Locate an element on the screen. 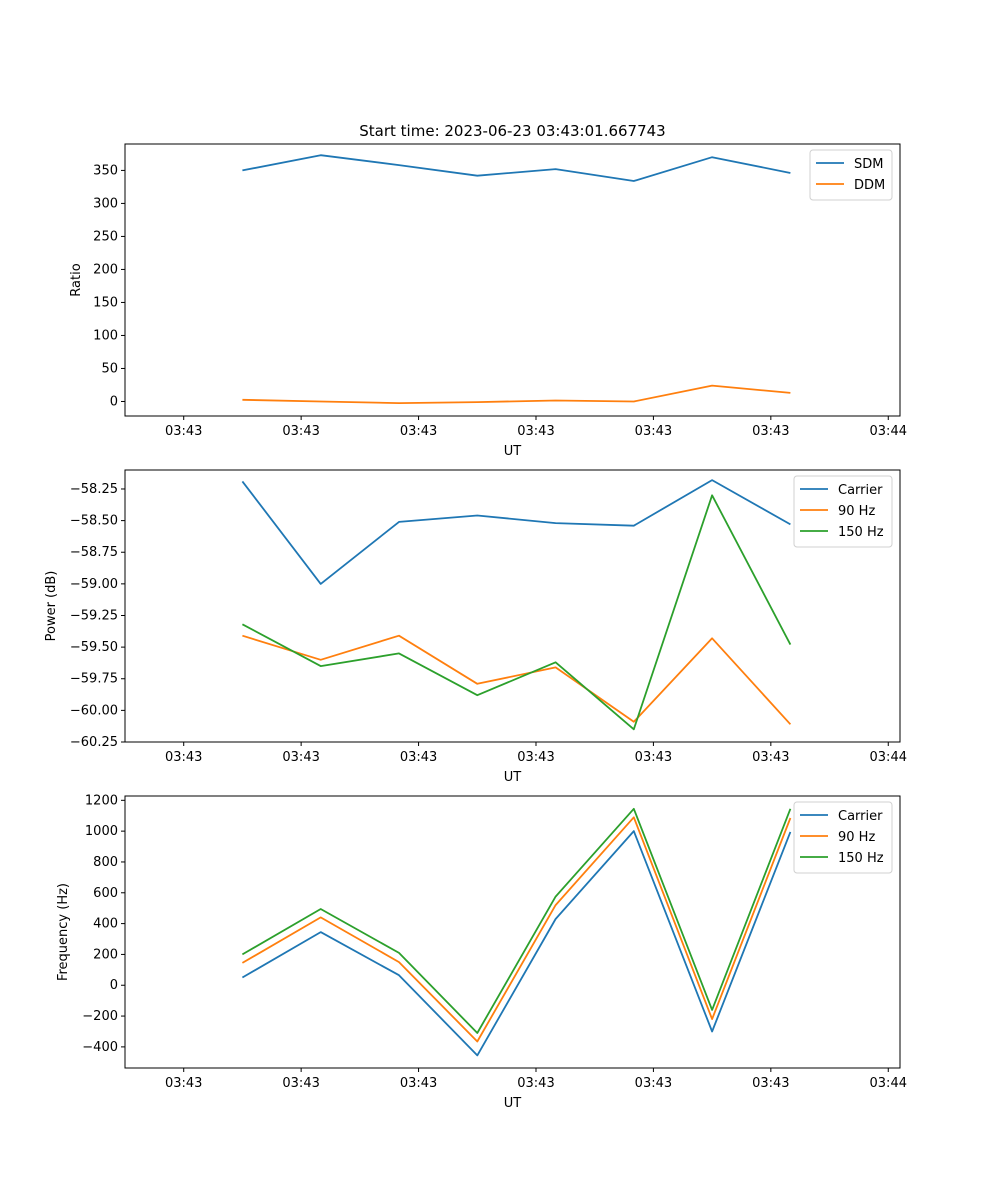  y-tick-label: 250 is located at coordinates (105, 236).